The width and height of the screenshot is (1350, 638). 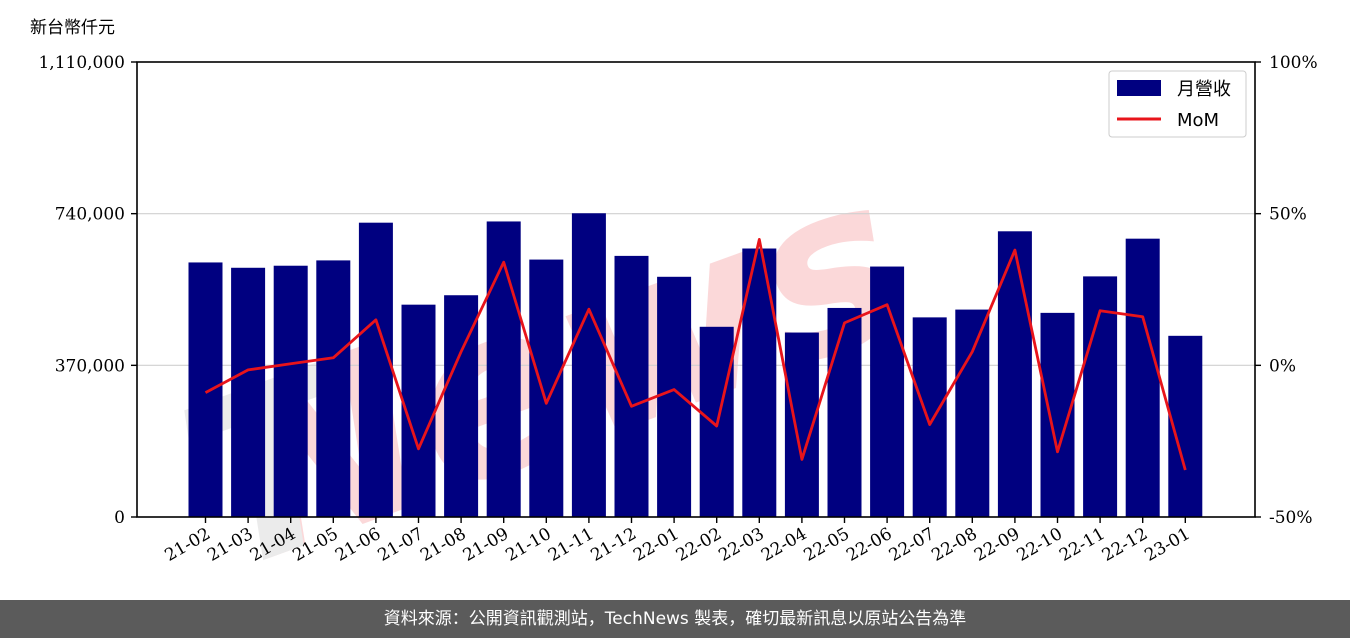 What do you see at coordinates (827, 545) in the screenshot?
I see `x-tick-label: 22-05` at bounding box center [827, 545].